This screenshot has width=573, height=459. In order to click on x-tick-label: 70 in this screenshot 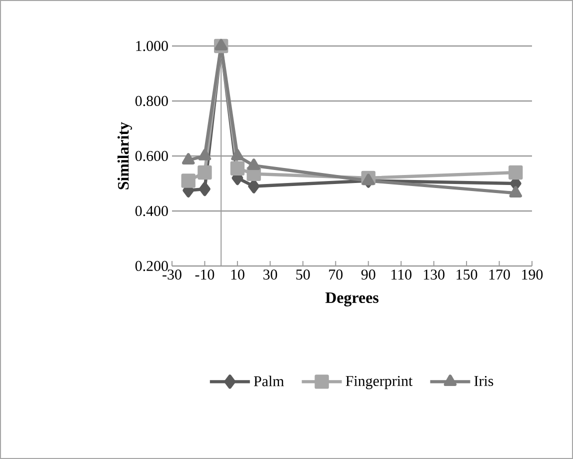, I will do `click(336, 275)`.